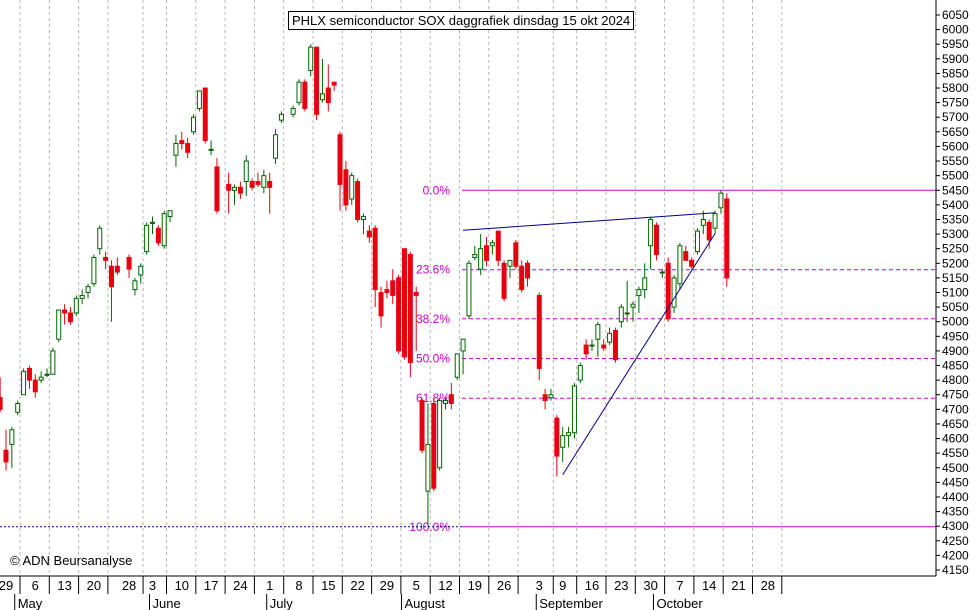 This screenshot has width=980, height=610. I want to click on x-tick-label: 20, so click(94, 585).